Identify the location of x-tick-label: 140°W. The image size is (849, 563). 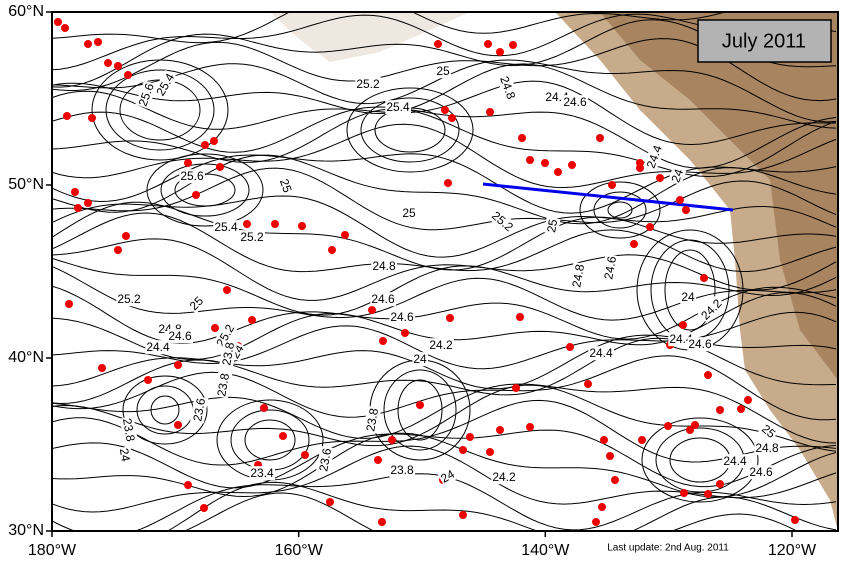
(545, 550).